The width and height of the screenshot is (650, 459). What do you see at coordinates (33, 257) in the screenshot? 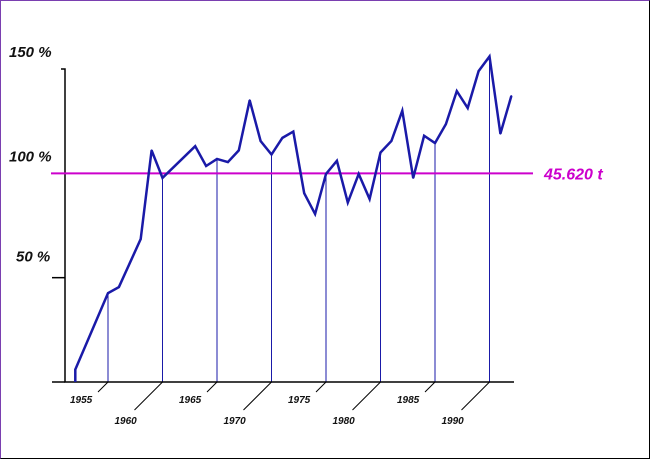
I see `y-tick-label: 50 %` at bounding box center [33, 257].